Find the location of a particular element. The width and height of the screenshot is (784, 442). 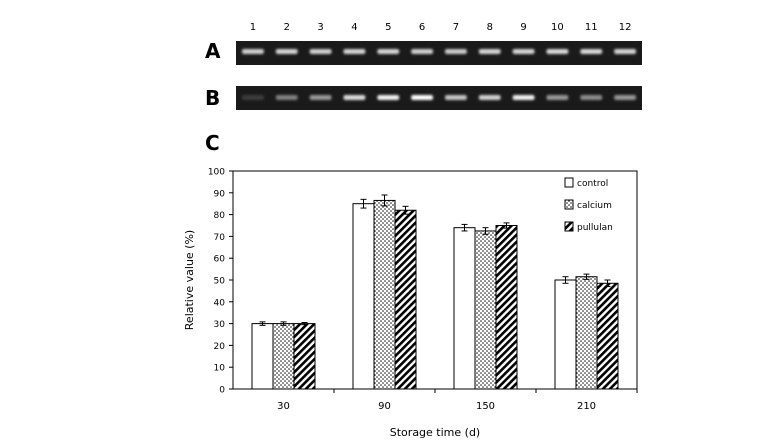

gel-b-bands is located at coordinates (439, 97).